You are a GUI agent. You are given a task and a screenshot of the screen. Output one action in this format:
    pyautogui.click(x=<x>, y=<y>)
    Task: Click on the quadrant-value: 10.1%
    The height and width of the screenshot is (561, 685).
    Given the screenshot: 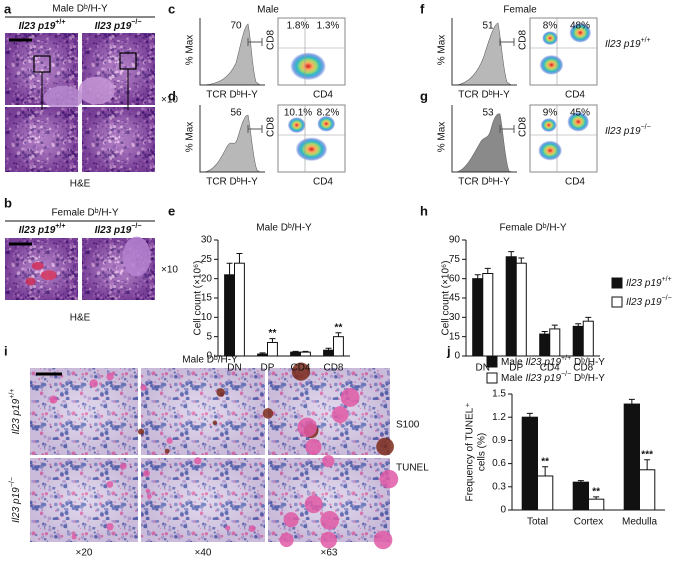 What is the action you would take?
    pyautogui.click(x=298, y=113)
    